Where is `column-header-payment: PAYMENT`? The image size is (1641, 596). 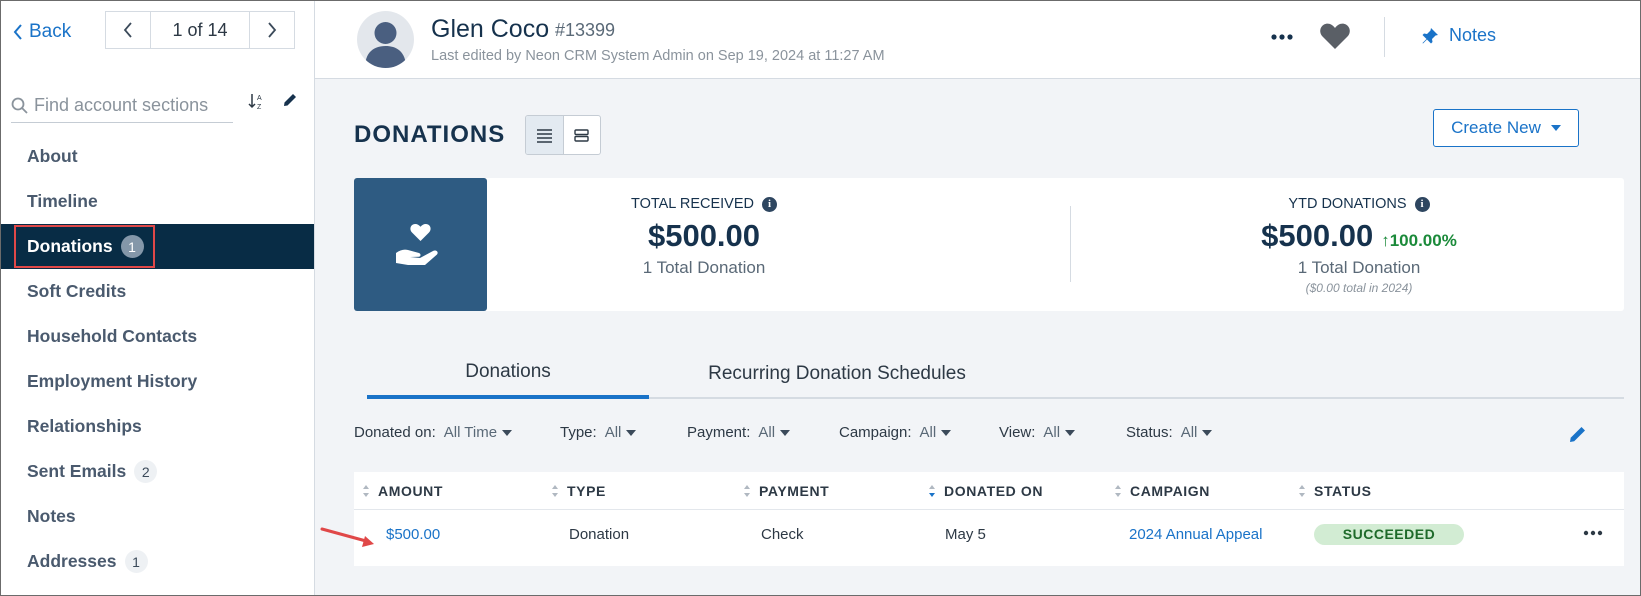
column-header-payment: PAYMENT is located at coordinates (786, 491).